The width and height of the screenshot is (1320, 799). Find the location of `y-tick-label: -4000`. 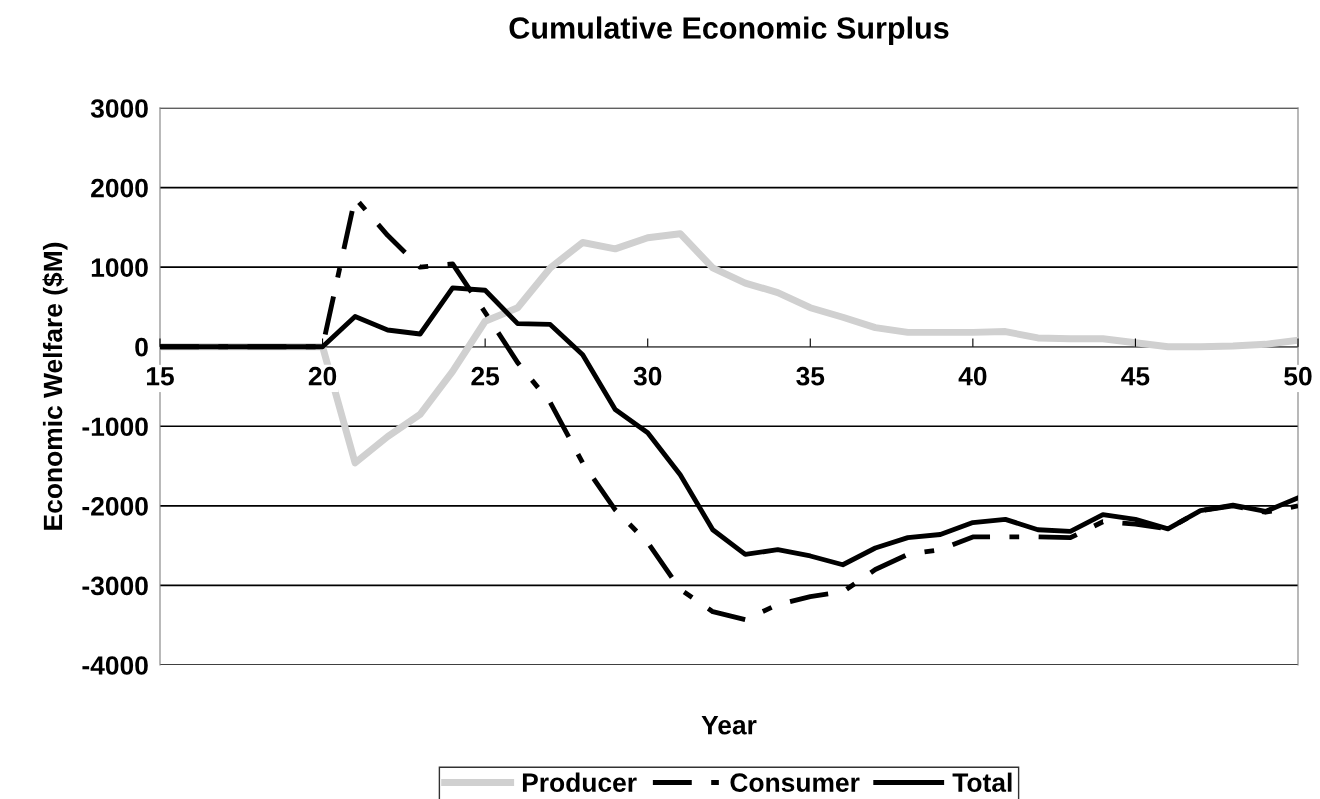

y-tick-label: -4000 is located at coordinates (115, 665).